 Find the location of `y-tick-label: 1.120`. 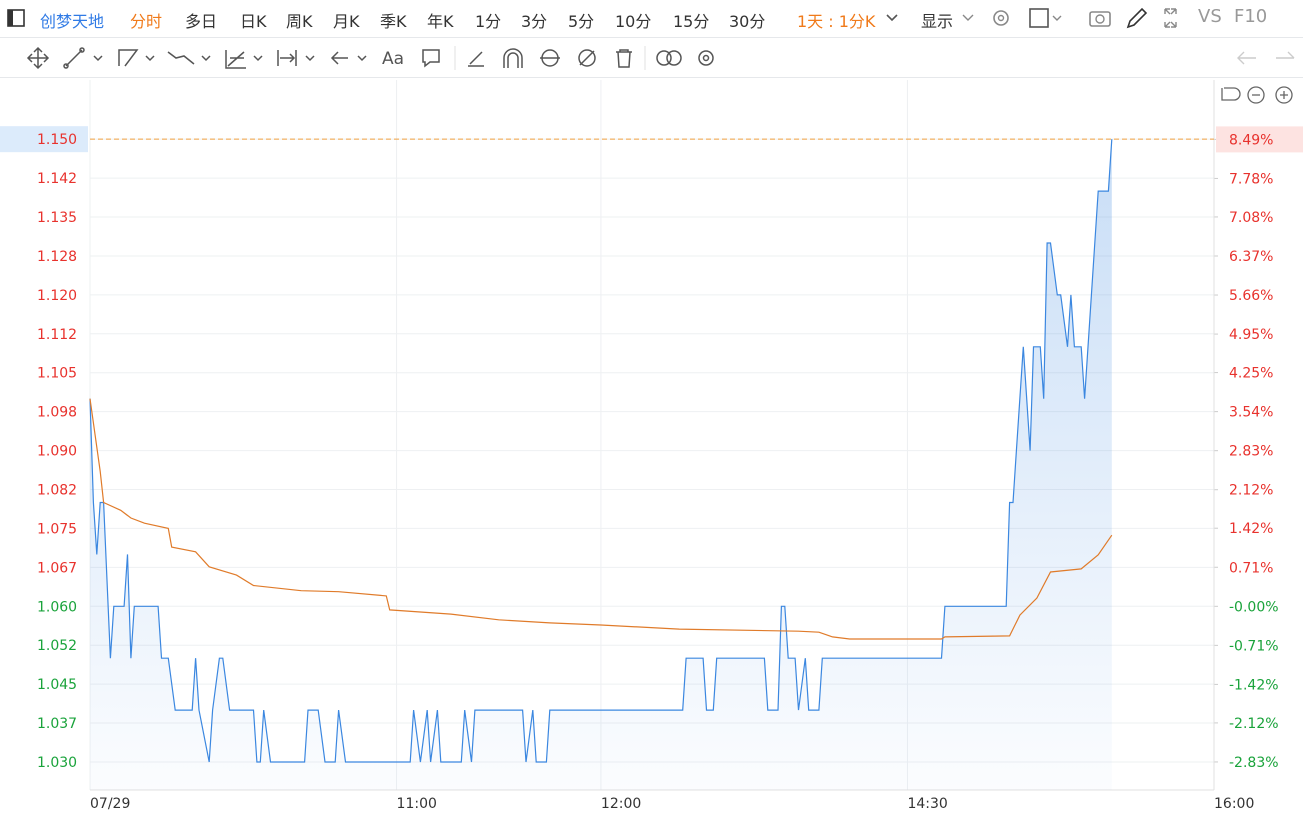

y-tick-label: 1.120 is located at coordinates (57, 296).